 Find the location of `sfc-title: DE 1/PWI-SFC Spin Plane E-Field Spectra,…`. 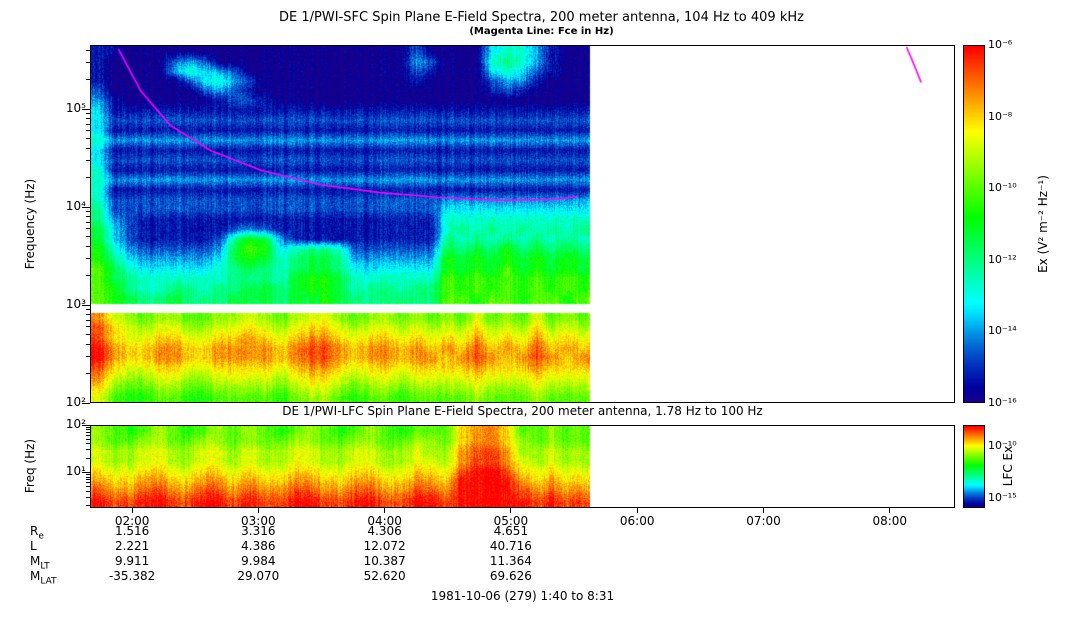

sfc-title: DE 1/PWI-SFC Spin Plane E-Field Spectra,… is located at coordinates (541, 17).